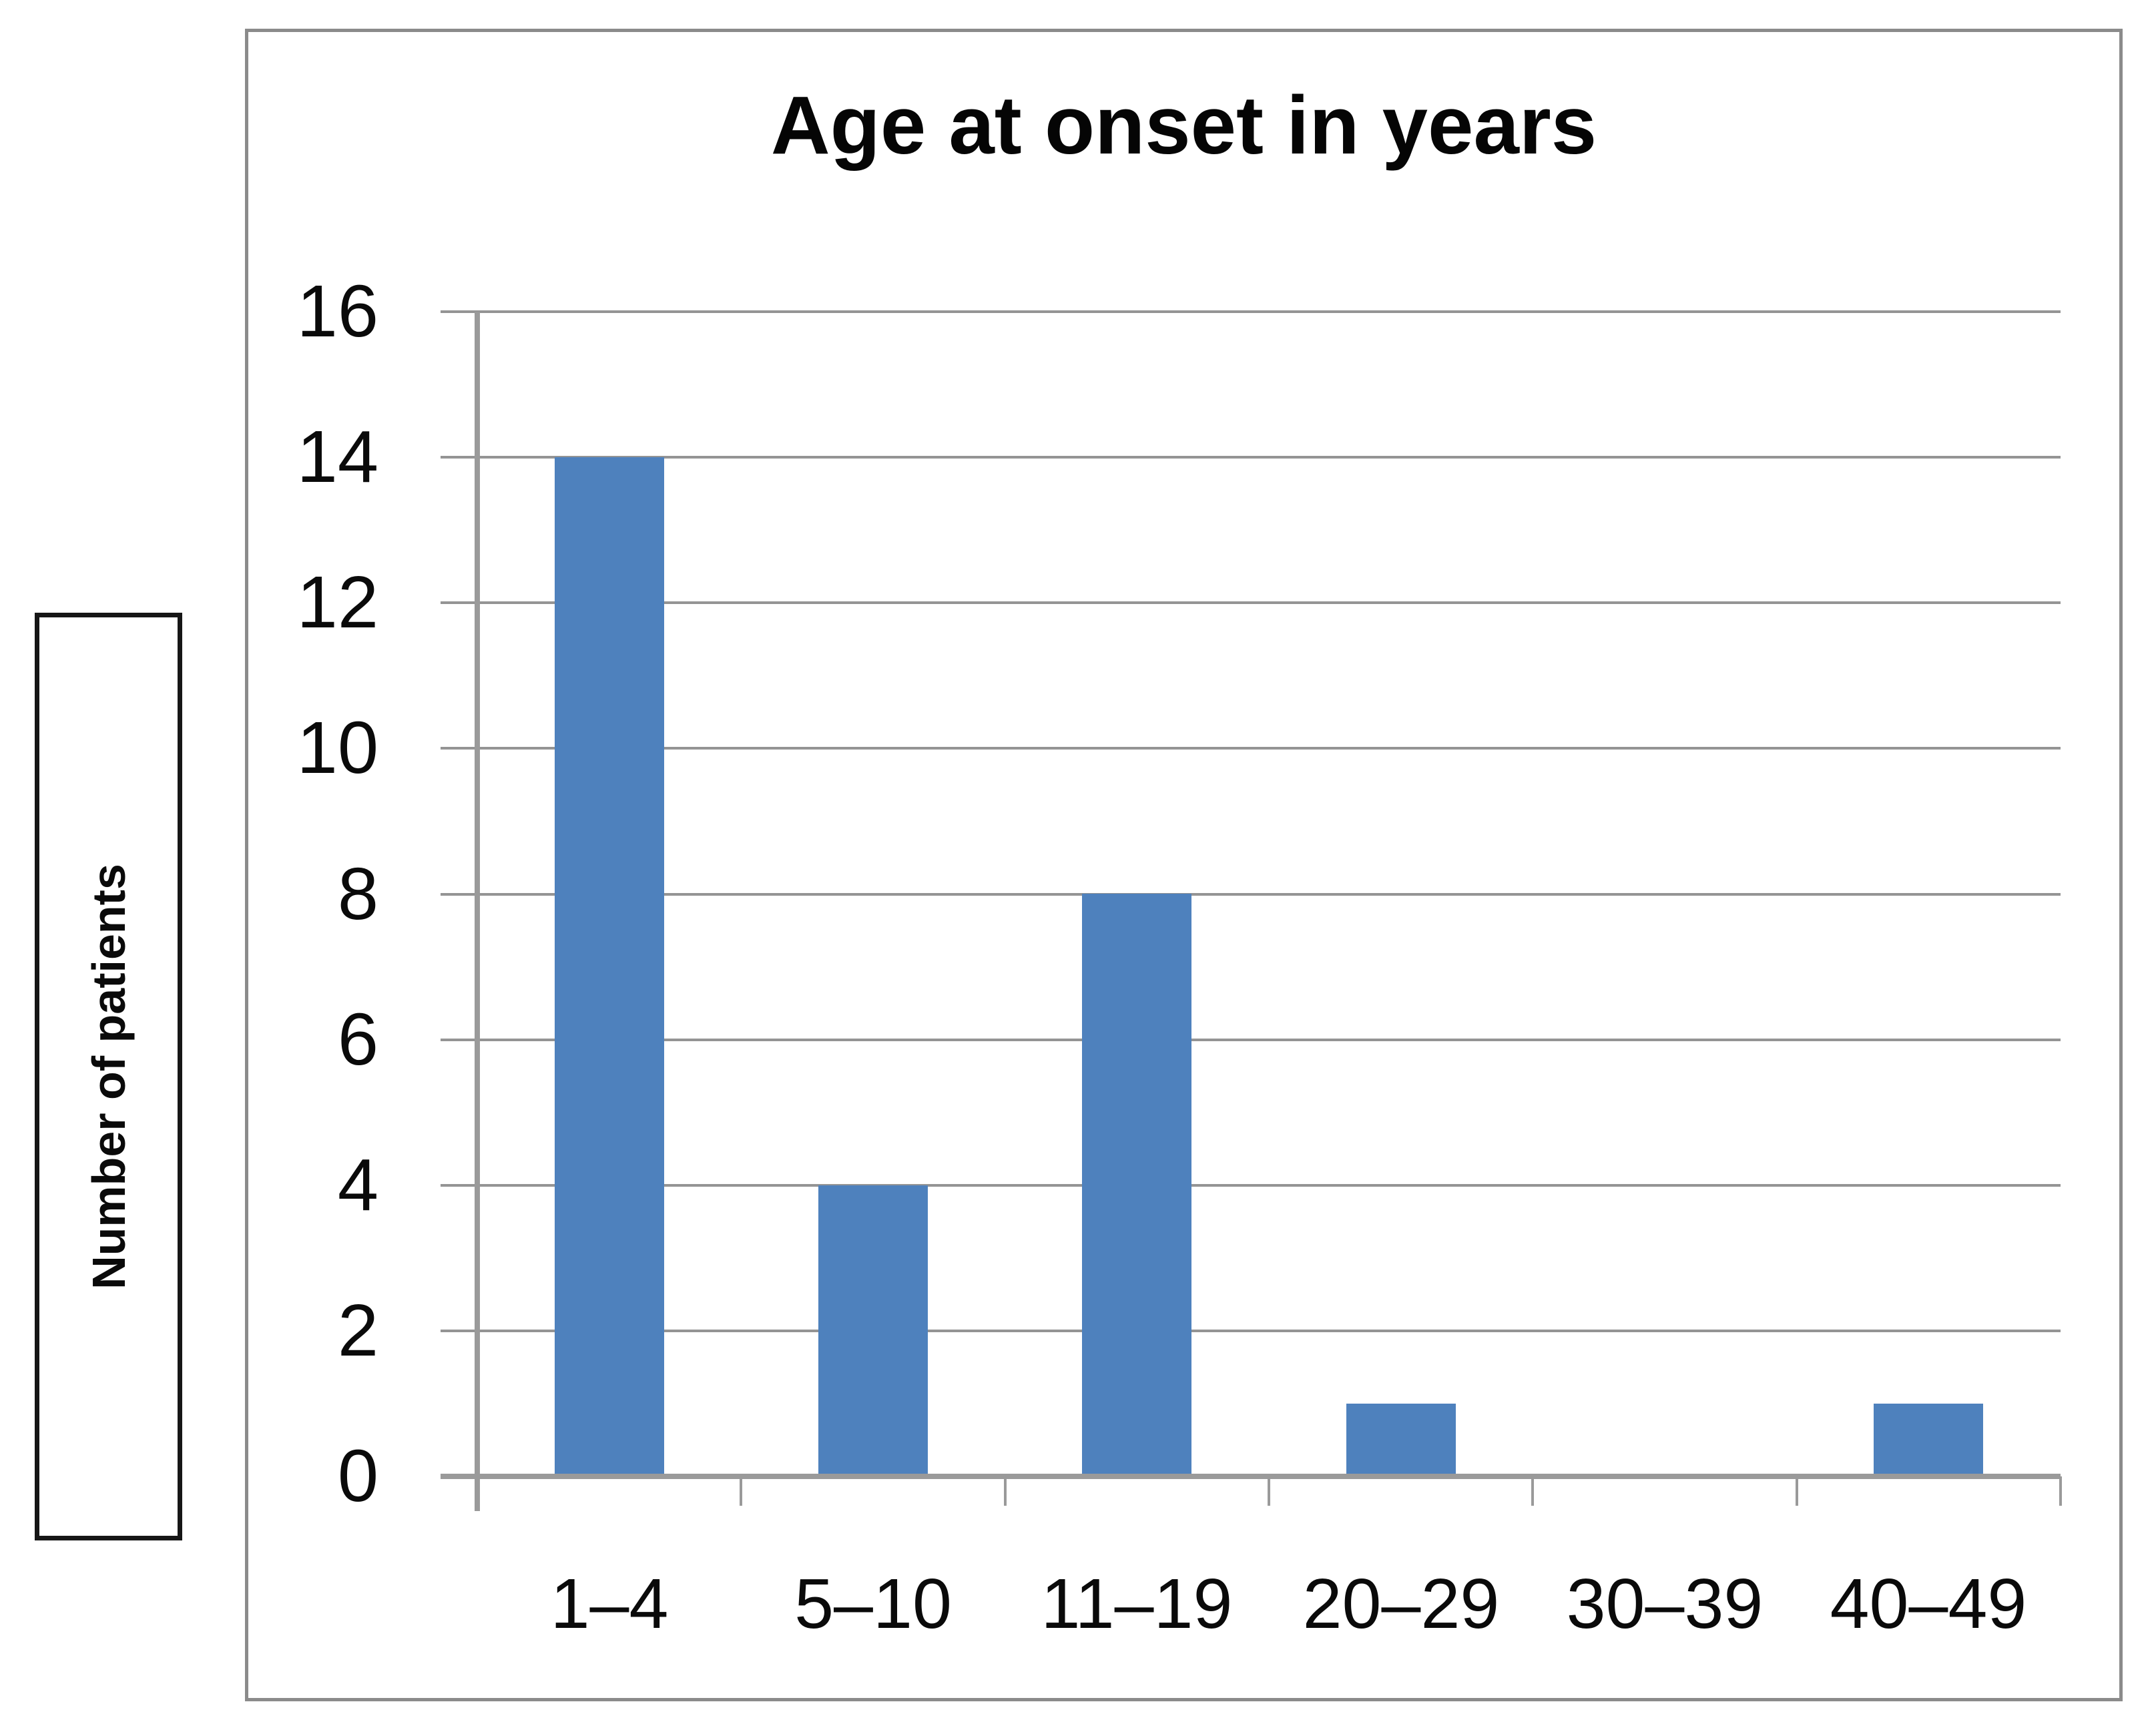  What do you see at coordinates (358, 1185) in the screenshot?
I see `y-tick-label: 4` at bounding box center [358, 1185].